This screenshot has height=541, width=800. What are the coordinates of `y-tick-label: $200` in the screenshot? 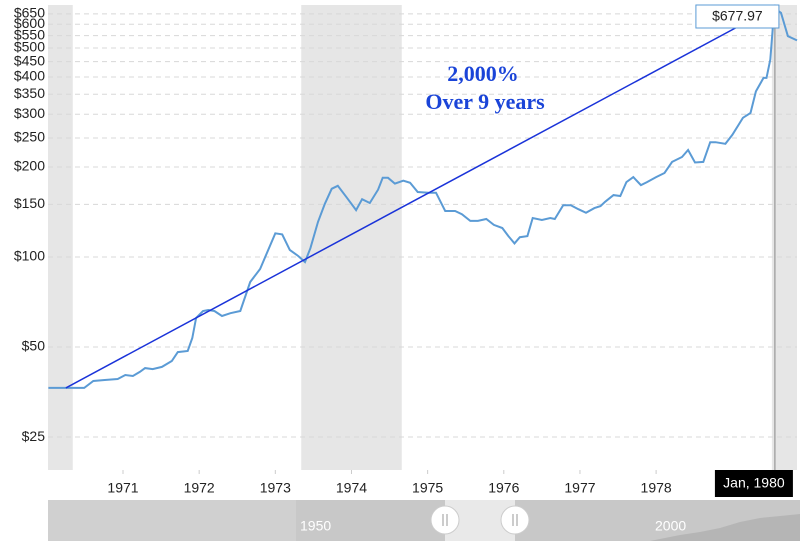 It's located at (29, 166).